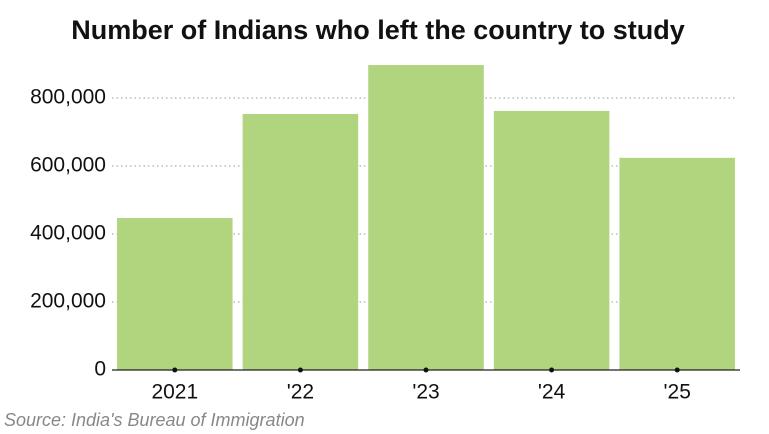  What do you see at coordinates (68, 301) in the screenshot?
I see `y-tick-label: 200,000` at bounding box center [68, 301].